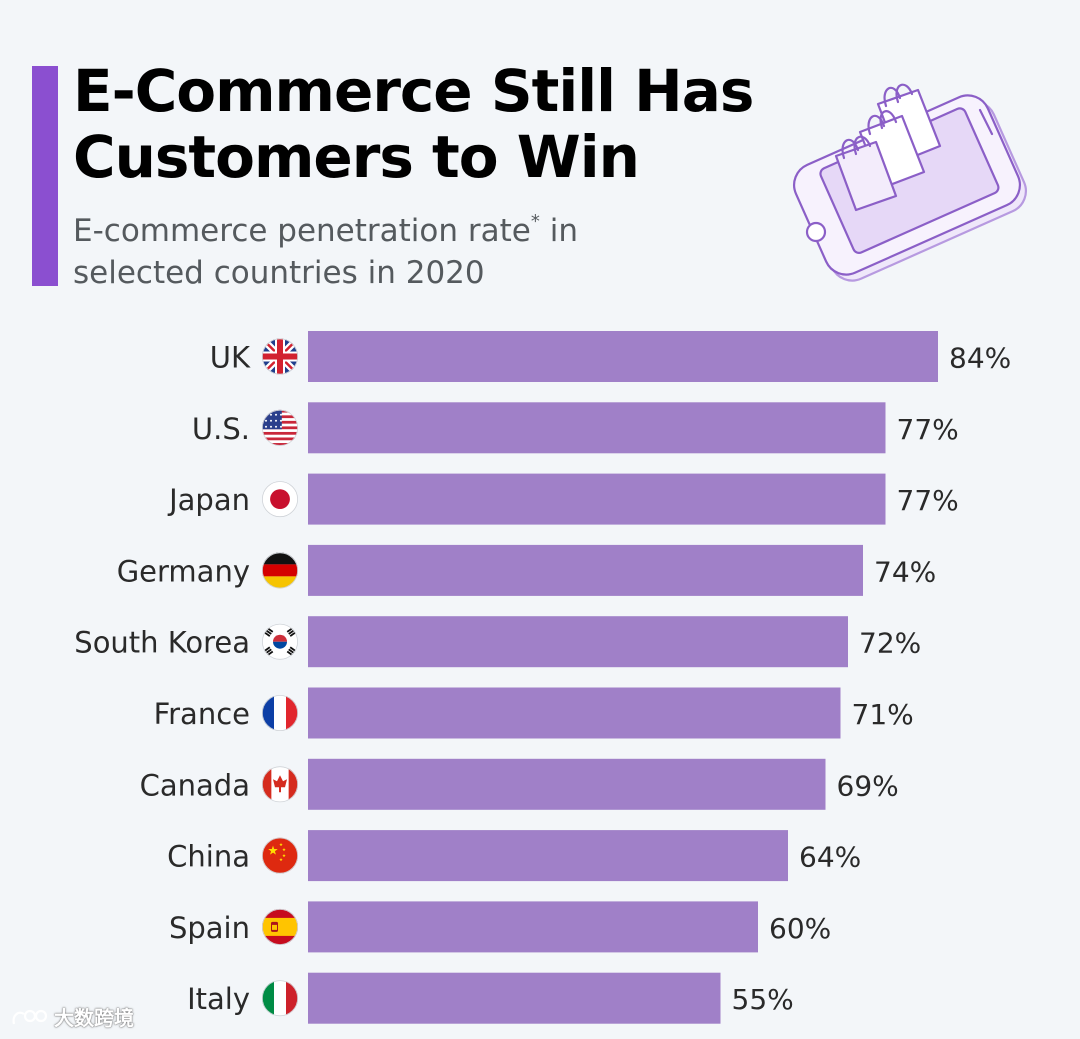  What do you see at coordinates (279, 926) in the screenshot?
I see `es-flag-icon` at bounding box center [279, 926].